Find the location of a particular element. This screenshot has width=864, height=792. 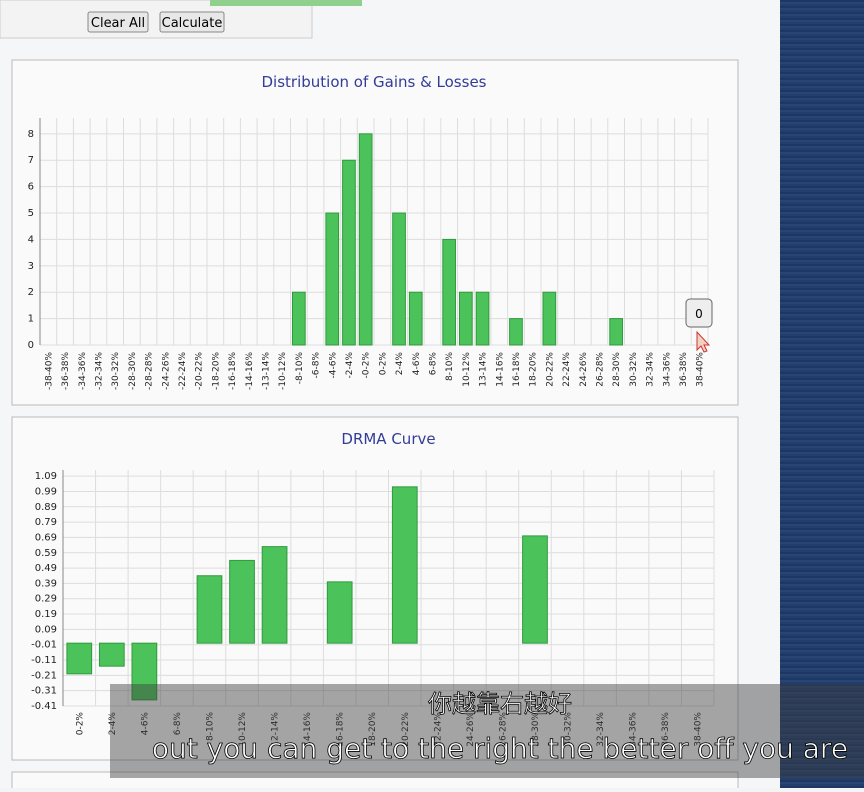

tooltip-text: 0 is located at coordinates (699, 314).